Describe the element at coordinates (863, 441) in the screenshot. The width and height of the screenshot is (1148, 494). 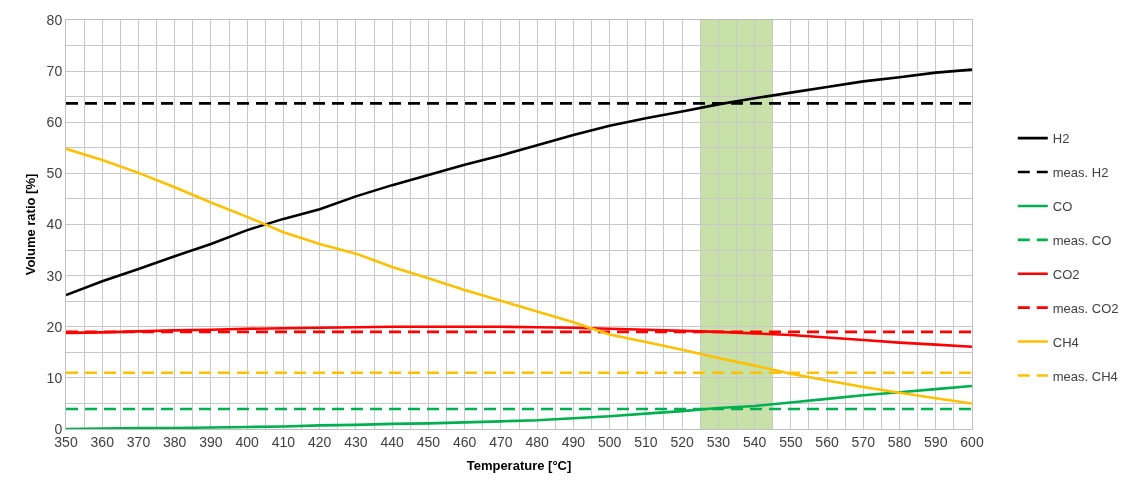
I see `x-tick-label: 570` at that location.